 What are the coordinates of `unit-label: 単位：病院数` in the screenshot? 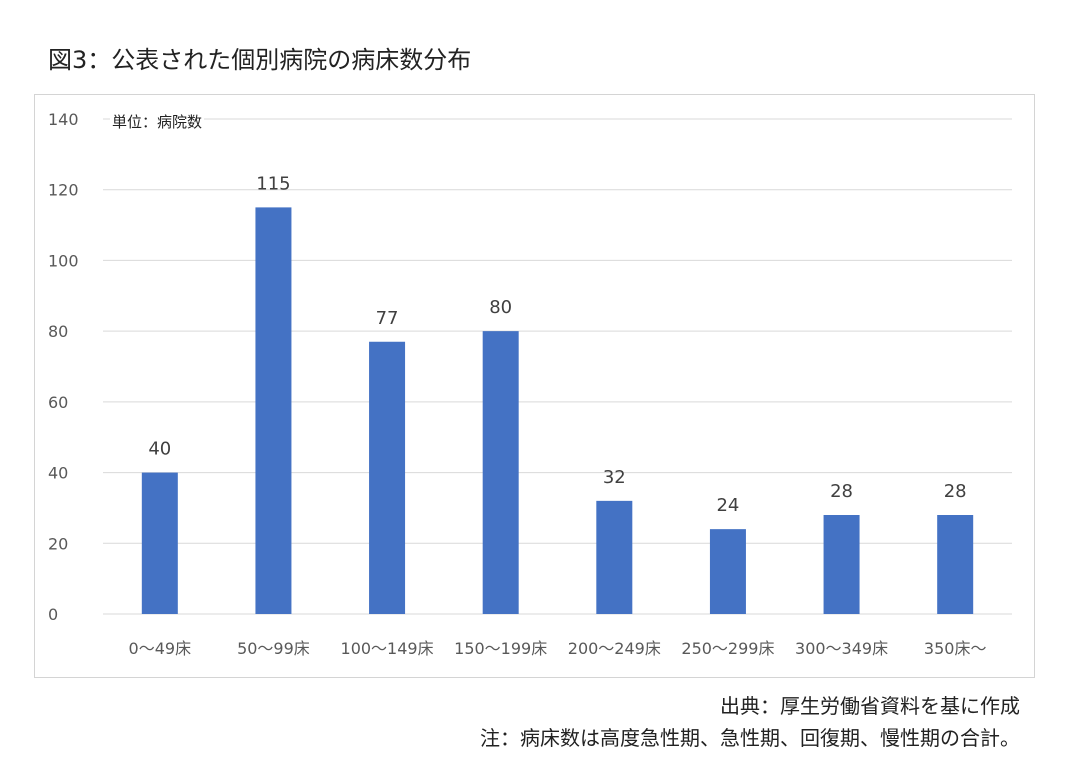 It's located at (157, 121).